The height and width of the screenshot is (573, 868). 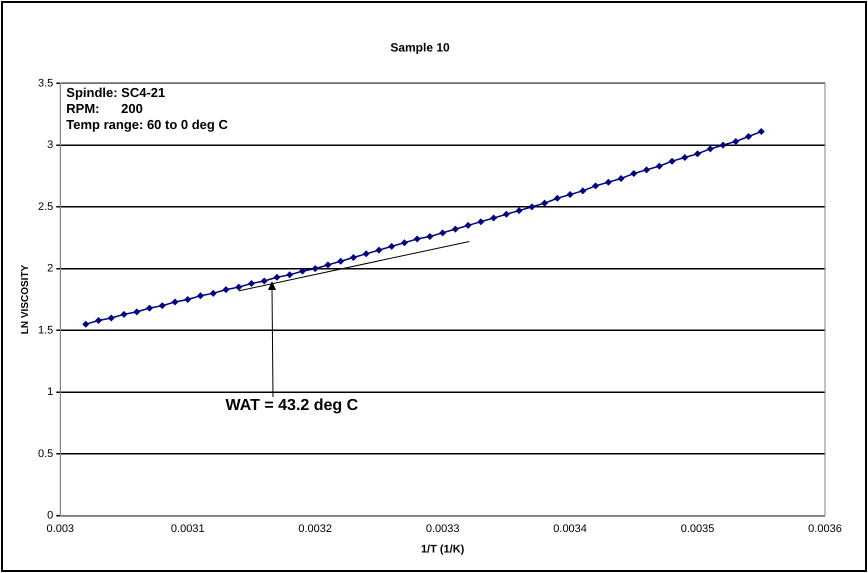 What do you see at coordinates (187, 529) in the screenshot?
I see `x-tick-label: 0.0031` at bounding box center [187, 529].